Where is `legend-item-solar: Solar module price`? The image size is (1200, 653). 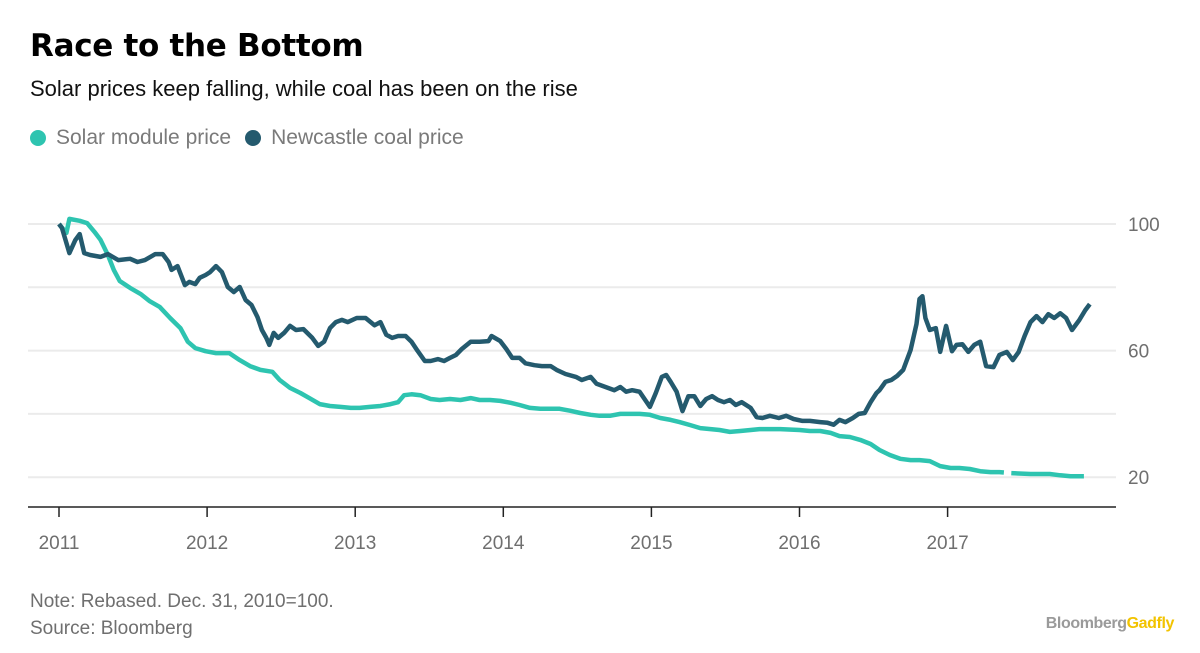
legend-item-solar: Solar module price is located at coordinates (130, 138).